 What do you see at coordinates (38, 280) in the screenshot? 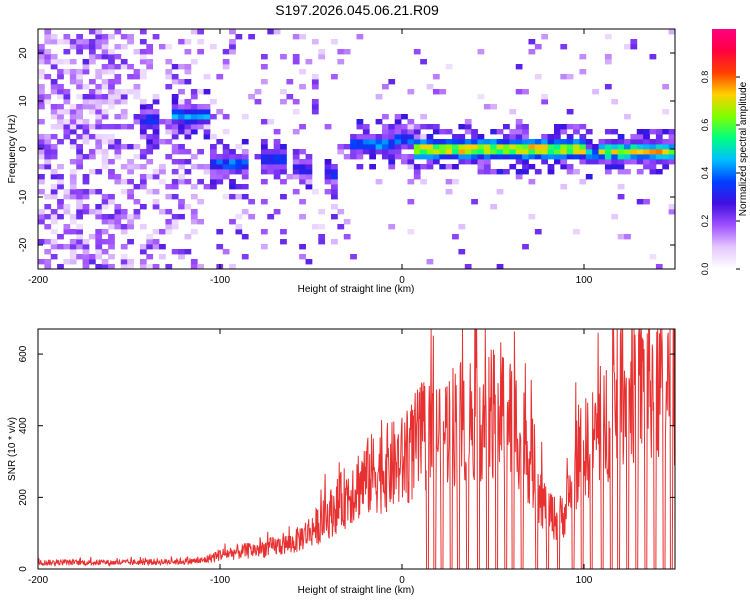
I see `spectrogram-x-tick-label: -200` at bounding box center [38, 280].